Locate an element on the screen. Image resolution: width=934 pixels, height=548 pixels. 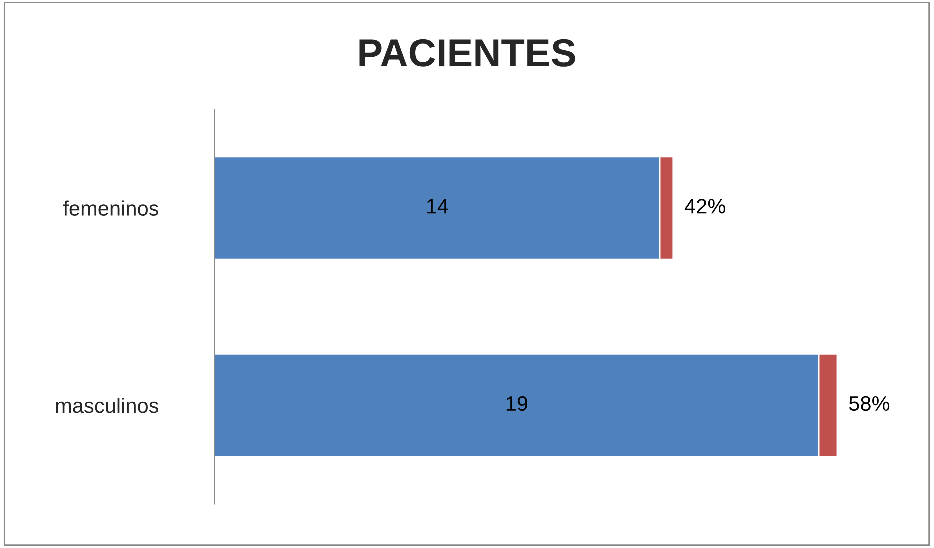
chart-title: PACIENTES is located at coordinates (468, 53).